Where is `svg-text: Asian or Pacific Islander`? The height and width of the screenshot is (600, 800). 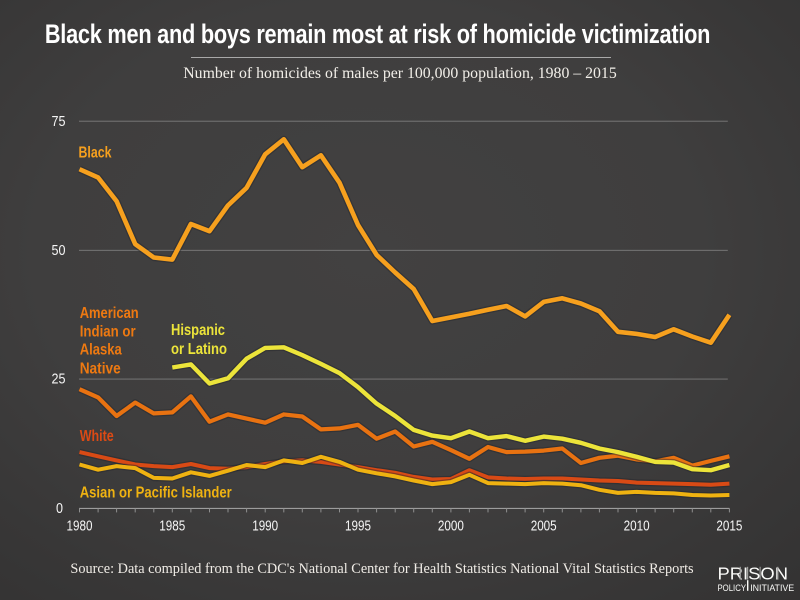 svg-text: Asian or Pacific Islander is located at coordinates (156, 493).